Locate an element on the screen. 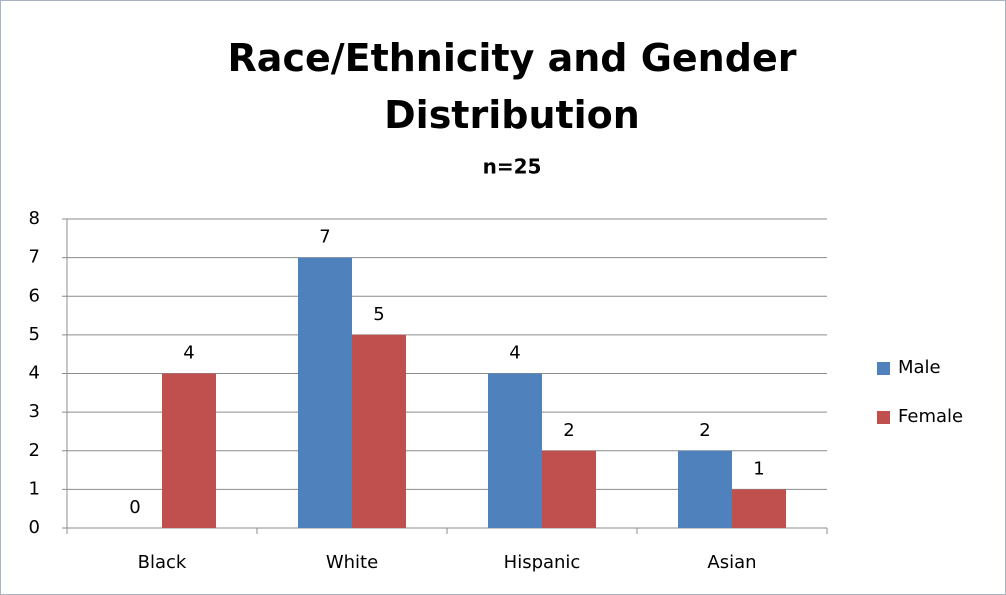  x-tick-label: Black is located at coordinates (162, 562).